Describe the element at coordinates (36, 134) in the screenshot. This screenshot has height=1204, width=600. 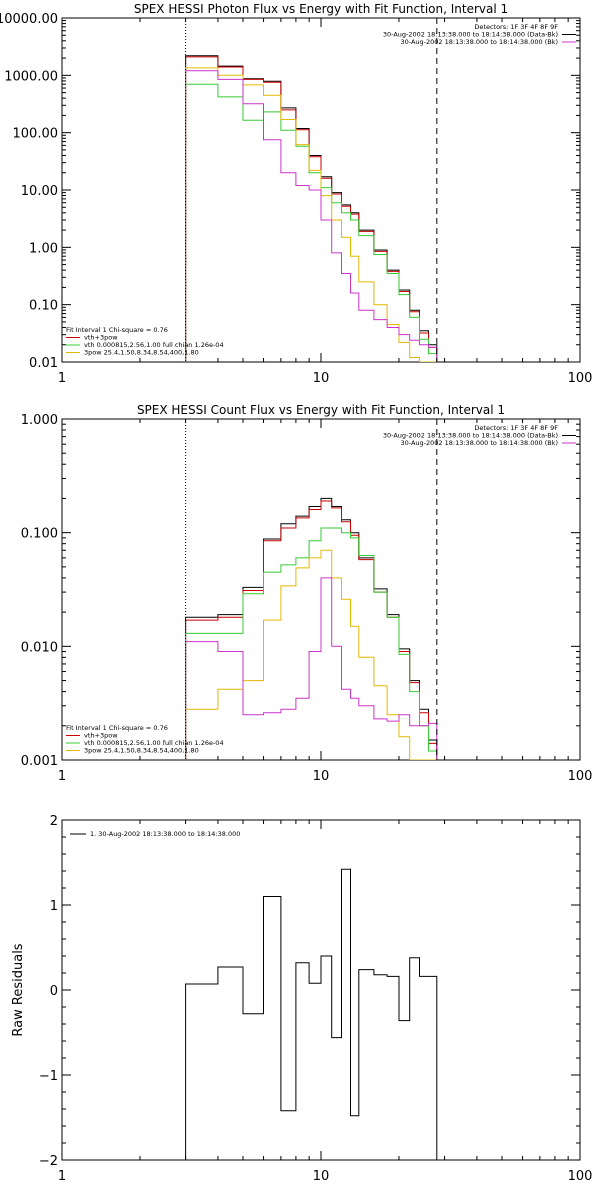
I see `y-tick-label: 100.00` at that location.